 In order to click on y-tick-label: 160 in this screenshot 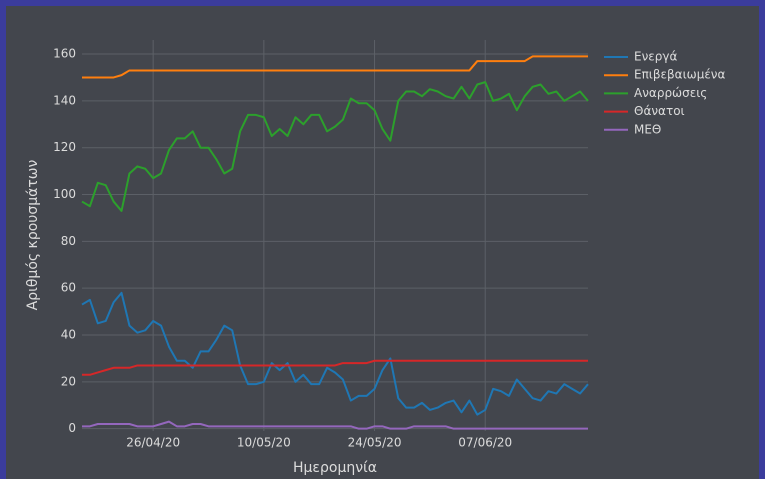, I will do `click(64, 54)`.